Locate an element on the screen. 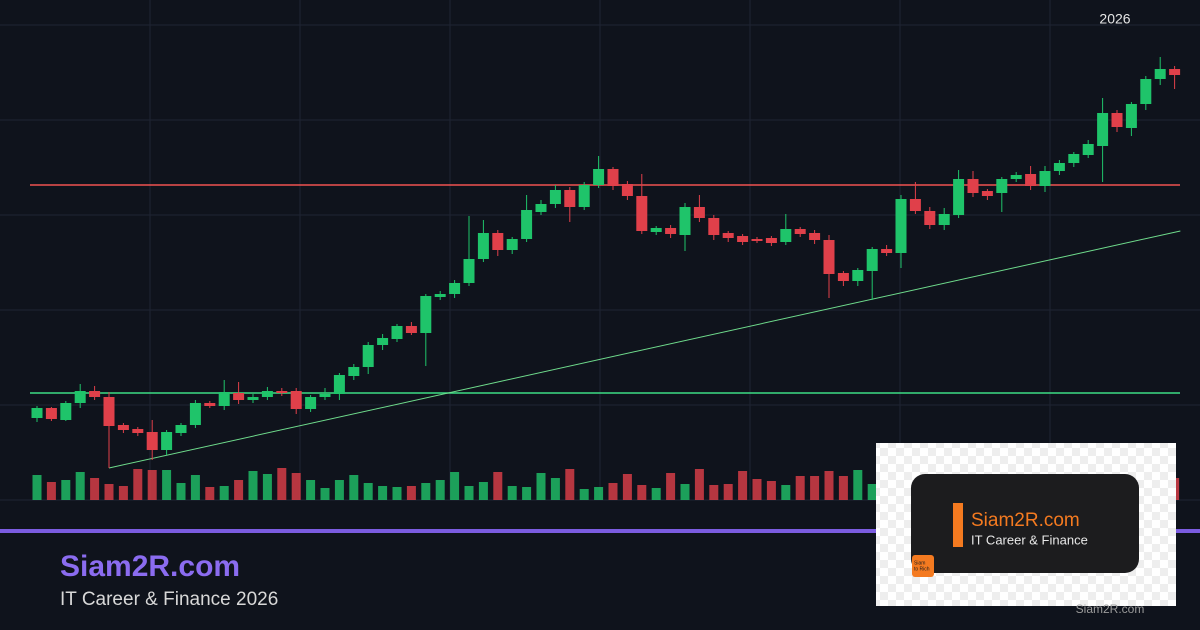 The image size is (1200, 630). badge-text: Siam is located at coordinates (919, 563).